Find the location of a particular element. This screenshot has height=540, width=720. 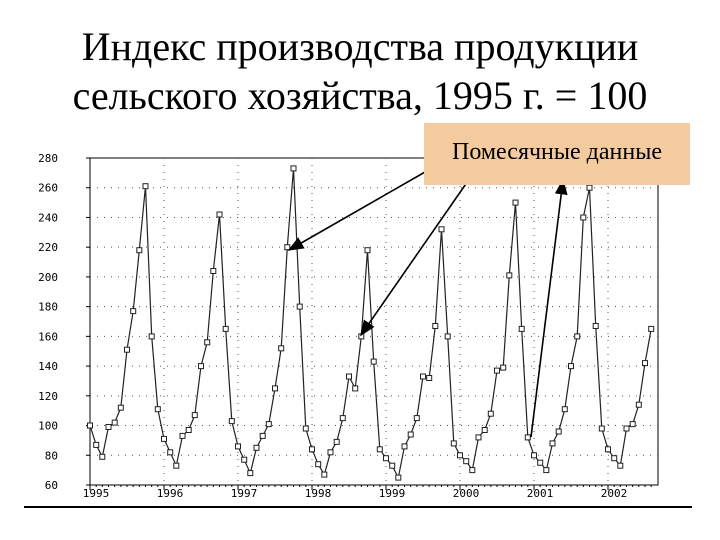

callout-label: Помесячные данные is located at coordinates (557, 152).